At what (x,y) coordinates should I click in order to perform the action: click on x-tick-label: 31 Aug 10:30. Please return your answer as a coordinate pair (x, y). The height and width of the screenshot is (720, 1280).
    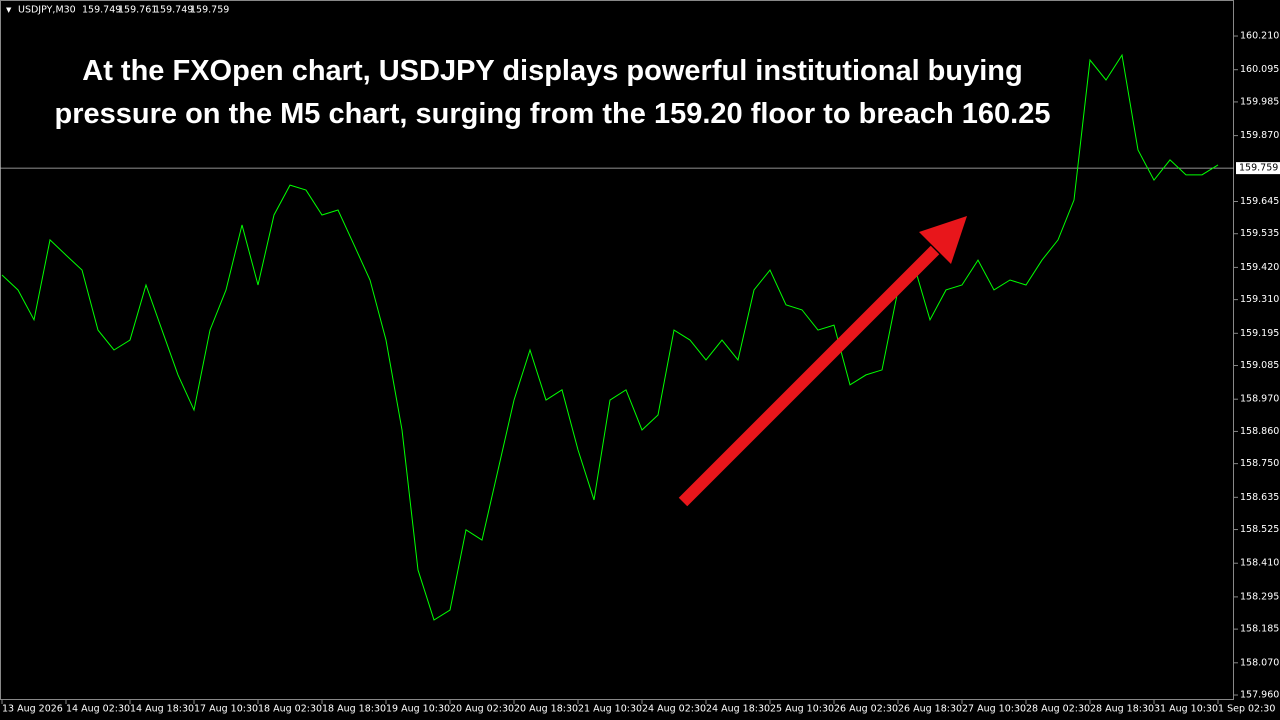
    Looking at the image, I should click on (1186, 709).